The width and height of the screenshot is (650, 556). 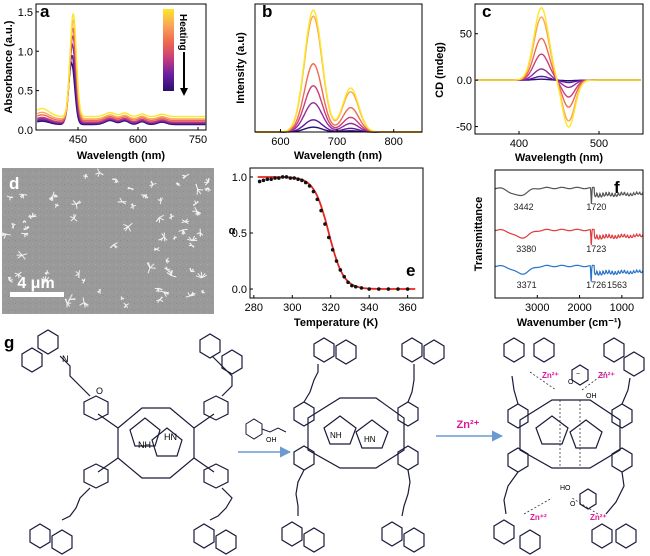 What do you see at coordinates (370, 439) in the screenshot?
I see `molecule2-hn-label: HN` at bounding box center [370, 439].